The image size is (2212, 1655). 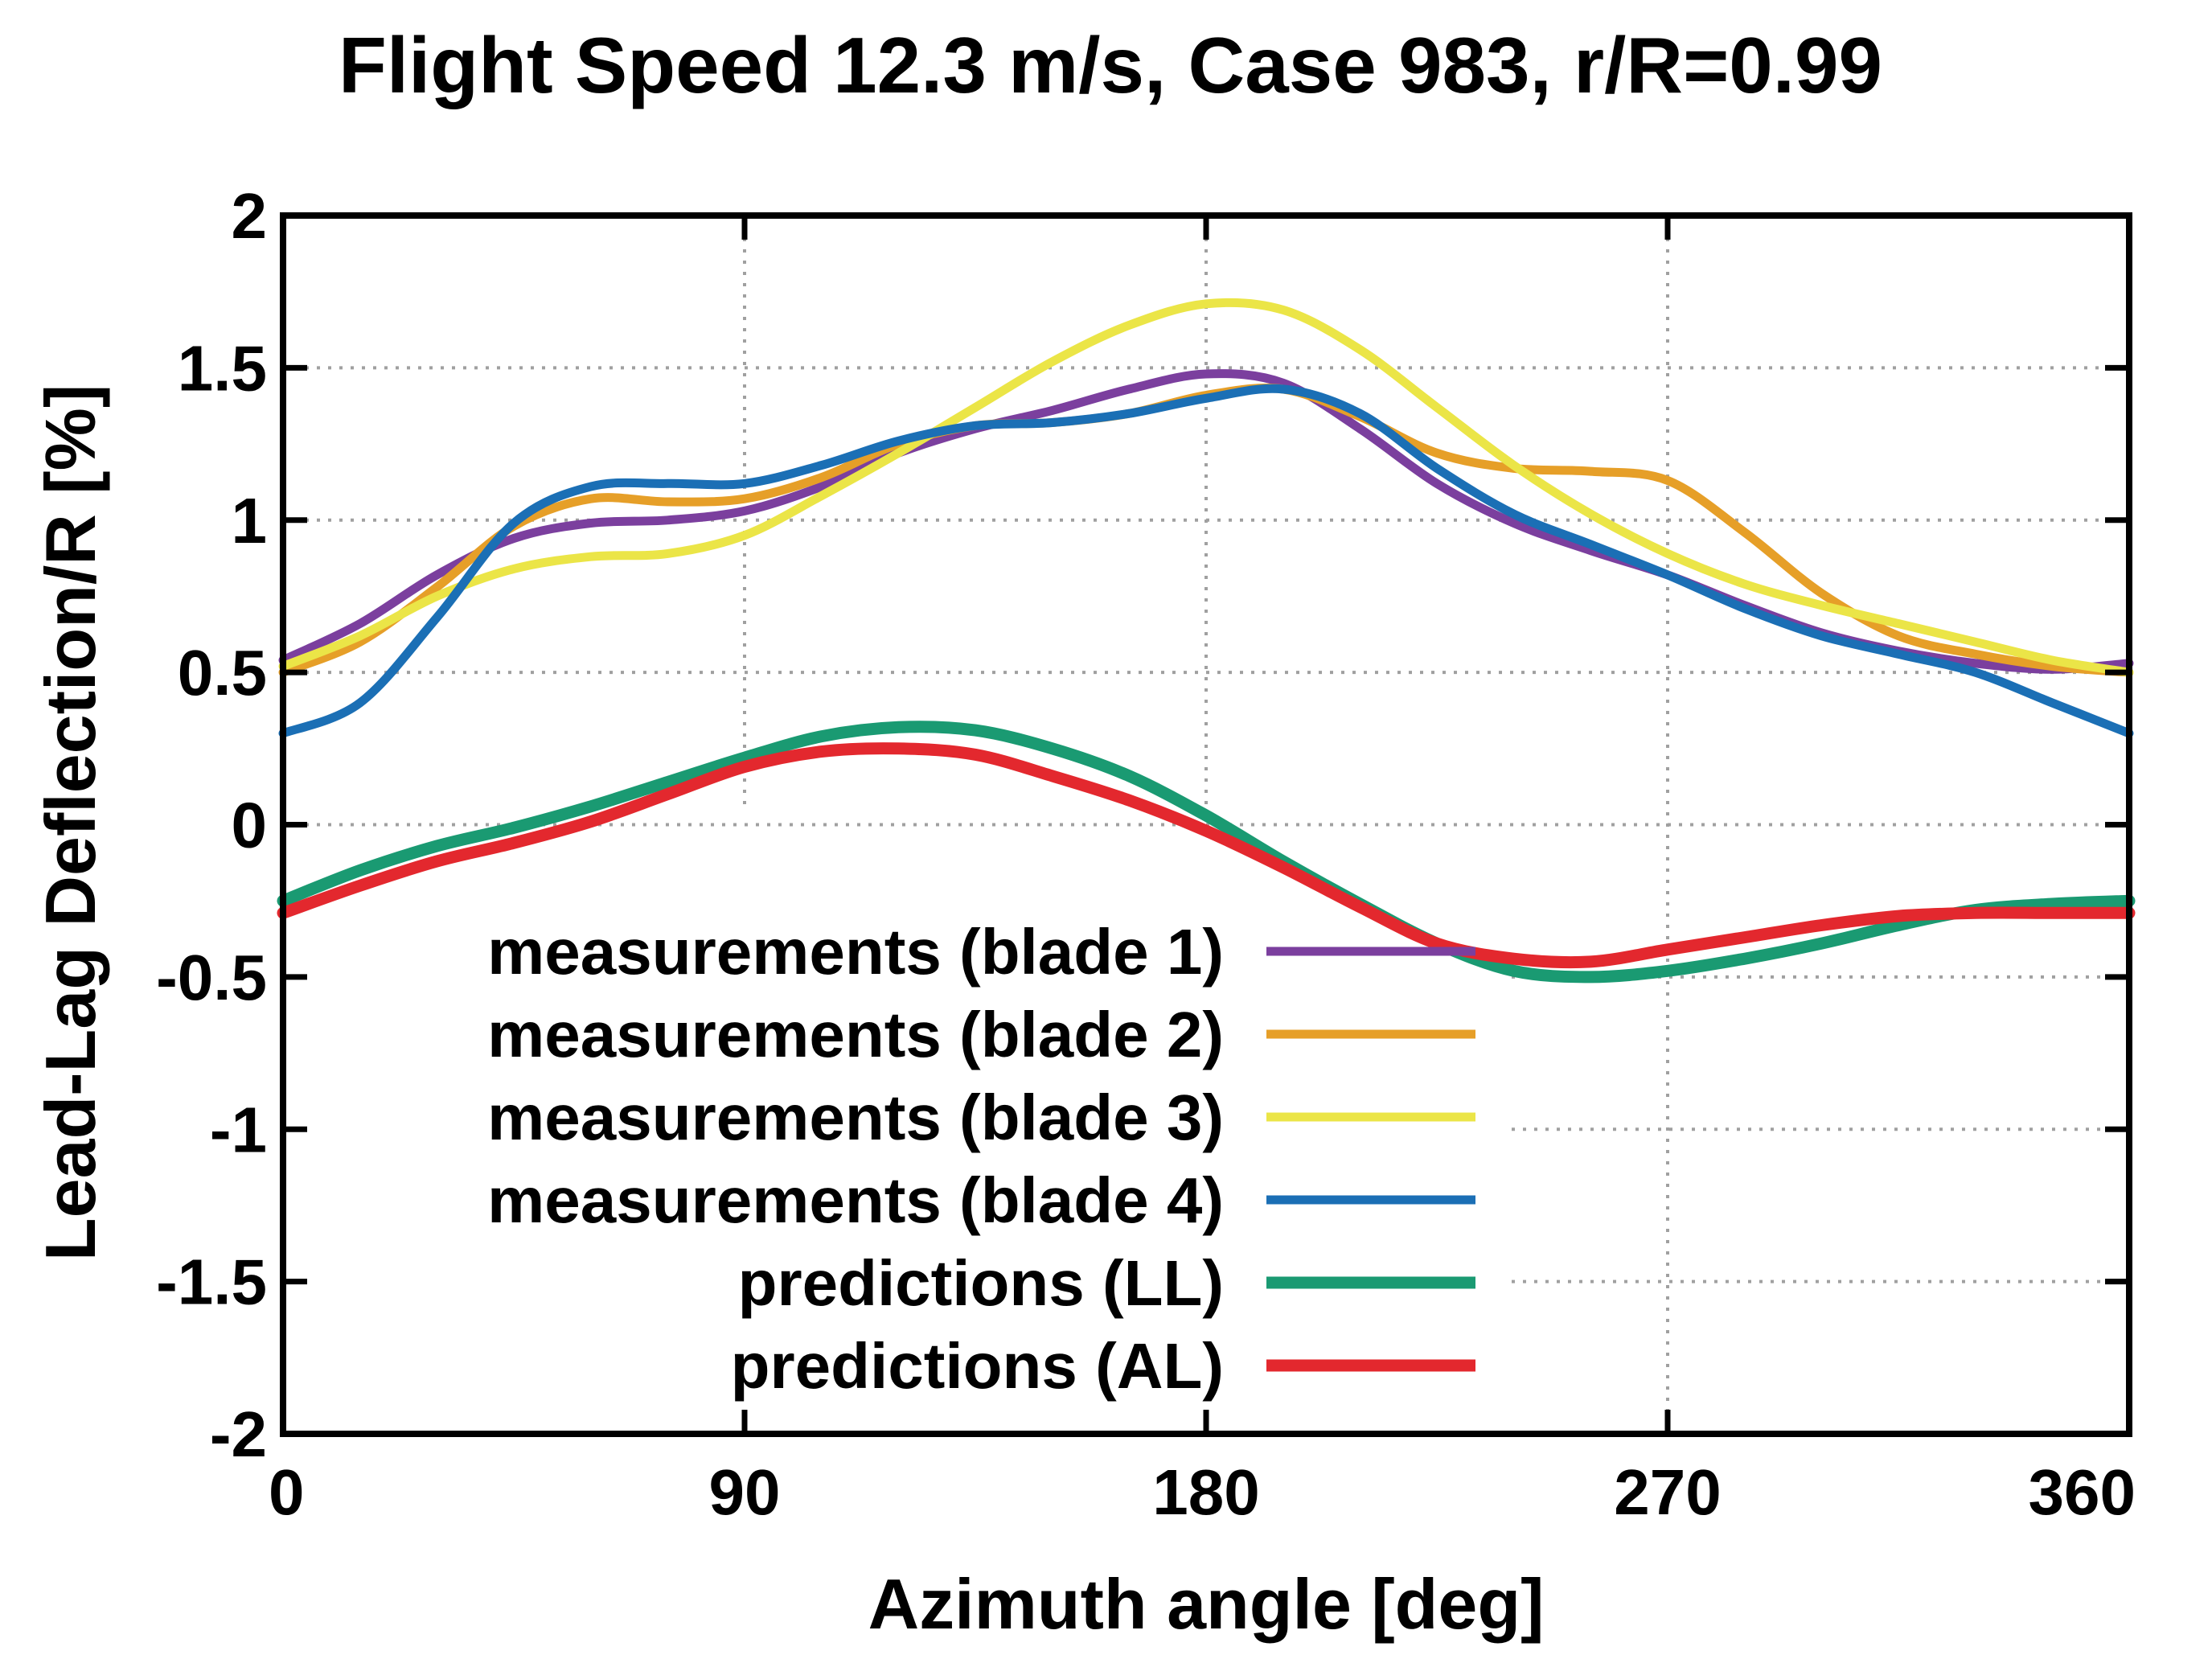 What do you see at coordinates (855, 1200) in the screenshot?
I see `legend-label-4: measurements (blade 4)` at bounding box center [855, 1200].